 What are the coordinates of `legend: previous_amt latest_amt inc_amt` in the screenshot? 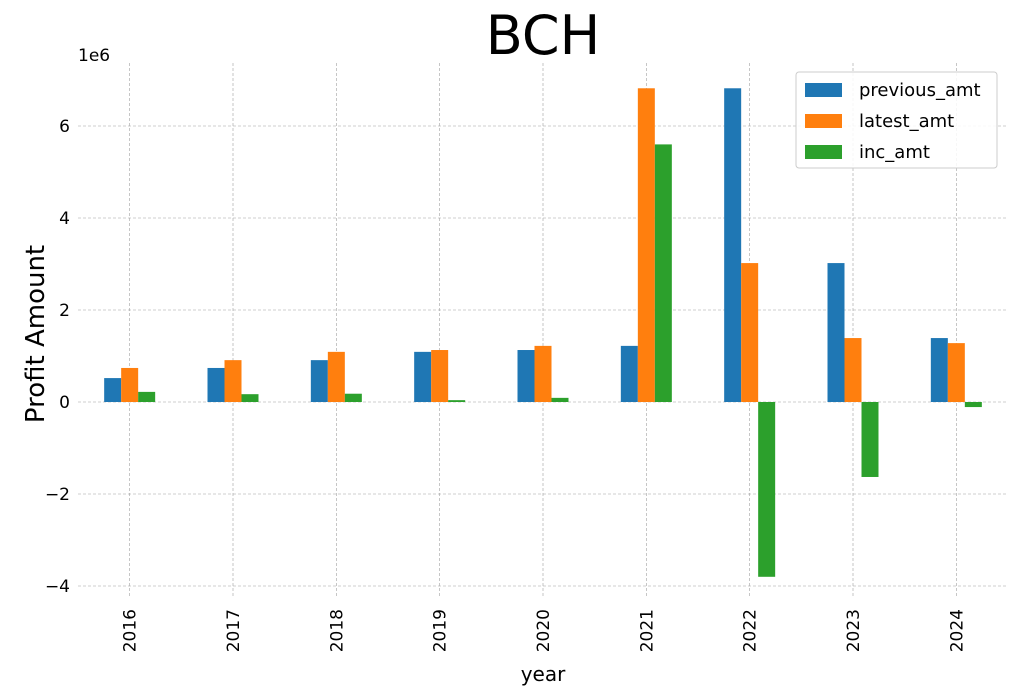 It's located at (896, 120).